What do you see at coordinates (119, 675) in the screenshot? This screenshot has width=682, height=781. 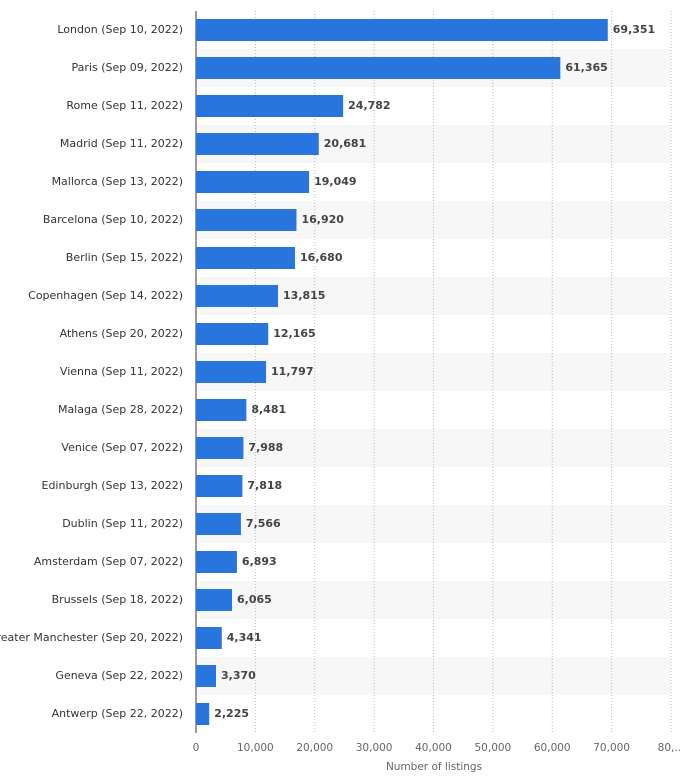 I see `y-tick-label: Geneva (Sep 22, 2022)` at bounding box center [119, 675].